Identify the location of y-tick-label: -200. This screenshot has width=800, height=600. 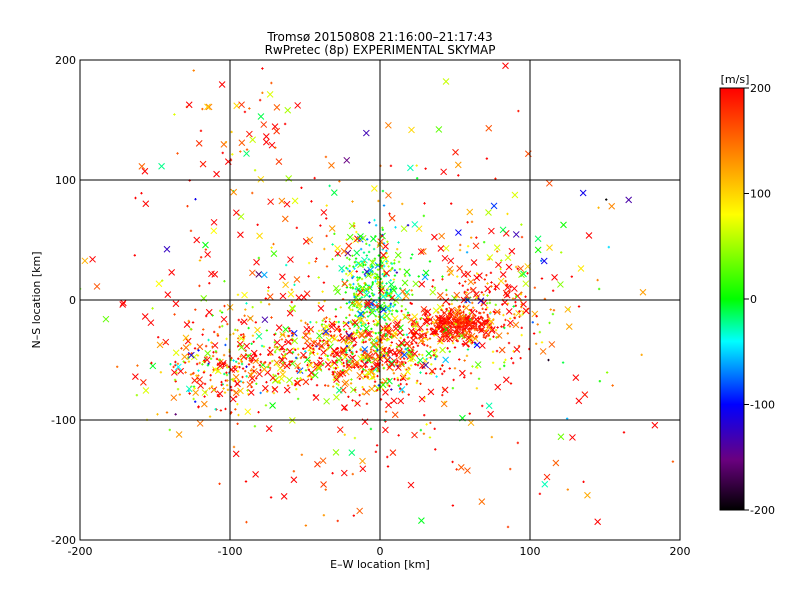
(63, 540).